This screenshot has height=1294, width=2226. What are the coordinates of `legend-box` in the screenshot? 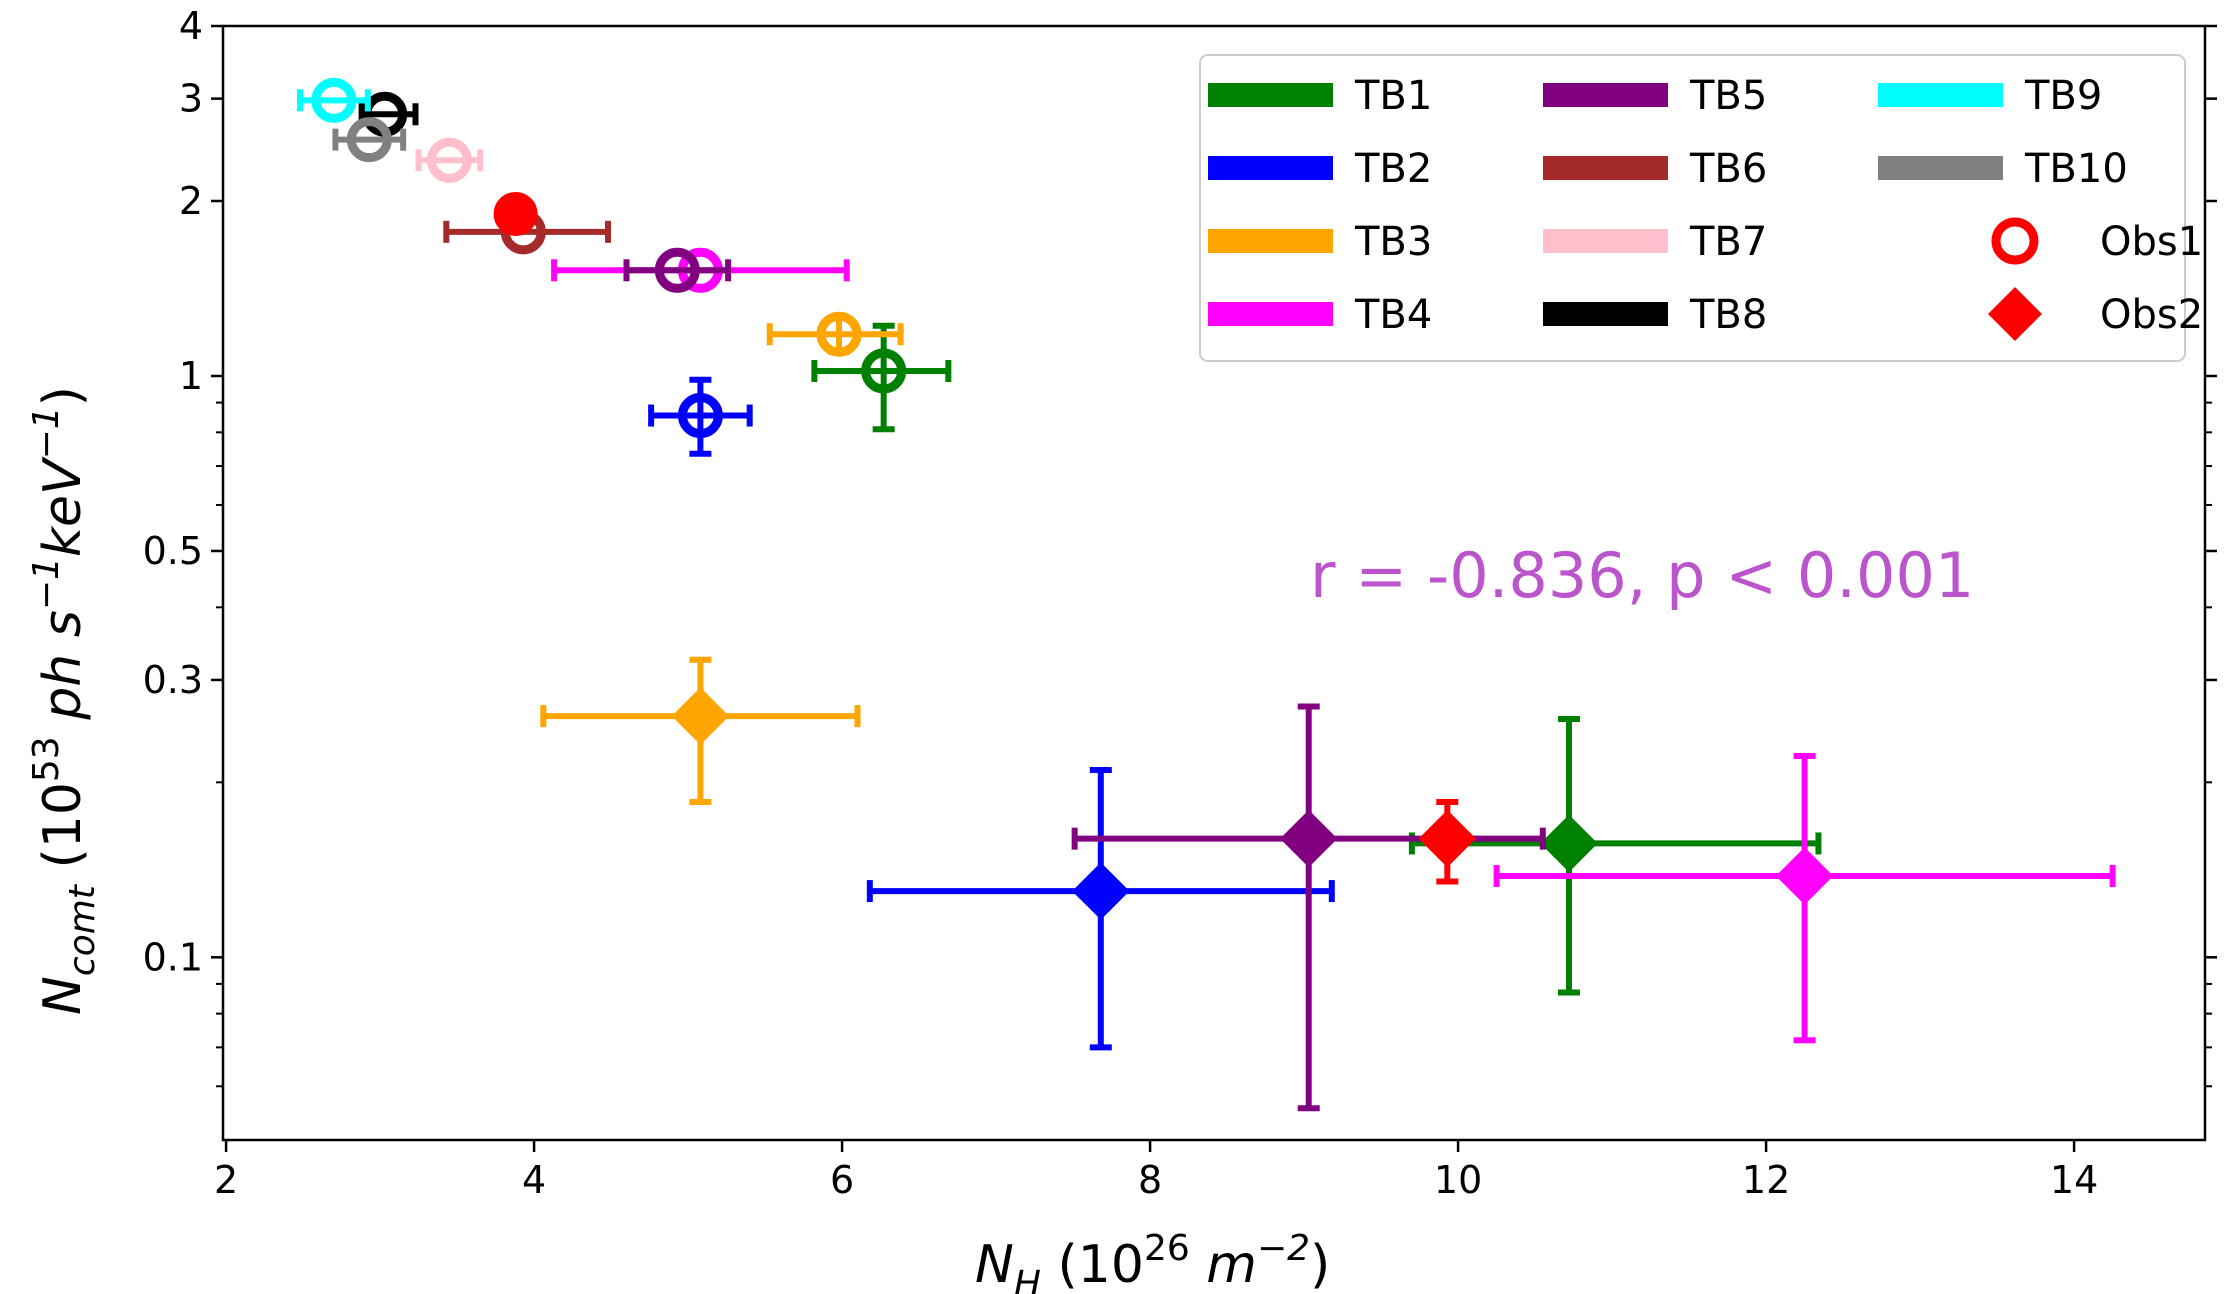 It's located at (1692, 208).